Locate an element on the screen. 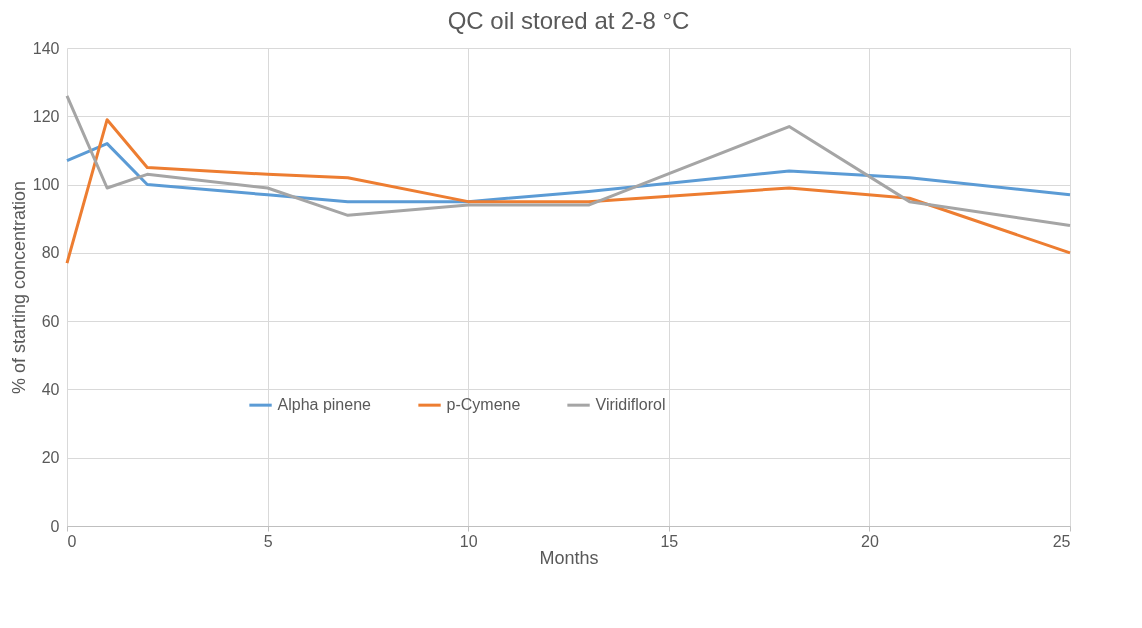 This screenshot has width=1142, height=628. x-tick-label: 15 is located at coordinates (669, 541).